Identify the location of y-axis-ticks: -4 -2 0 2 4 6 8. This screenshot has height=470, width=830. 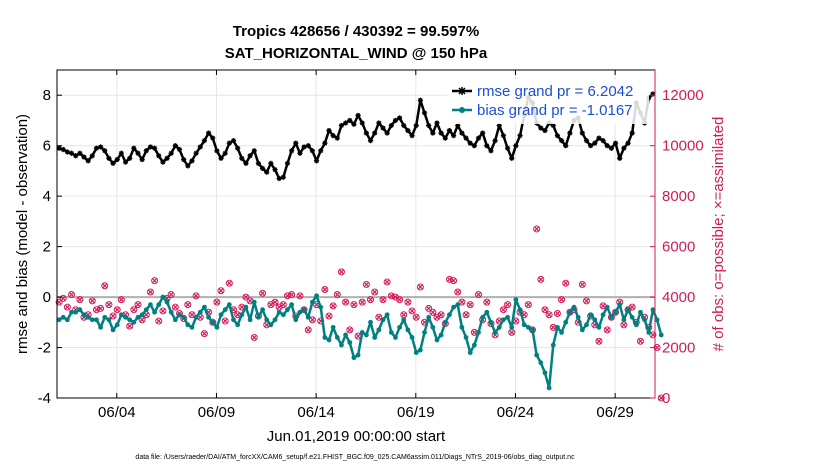
(50, 247).